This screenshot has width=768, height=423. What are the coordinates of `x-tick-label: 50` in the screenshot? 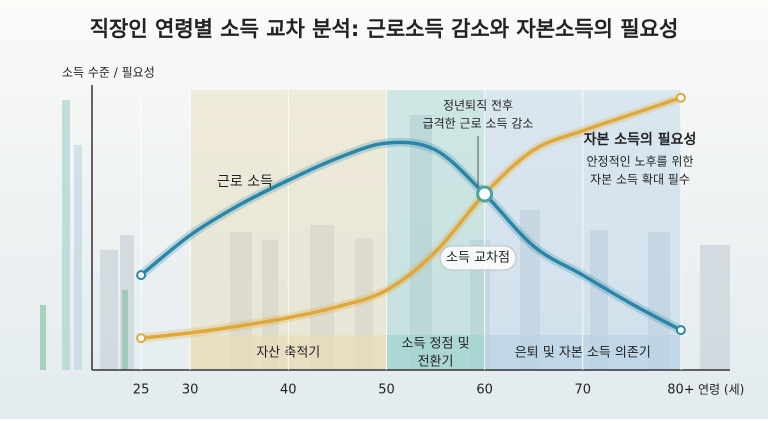 It's located at (386, 390).